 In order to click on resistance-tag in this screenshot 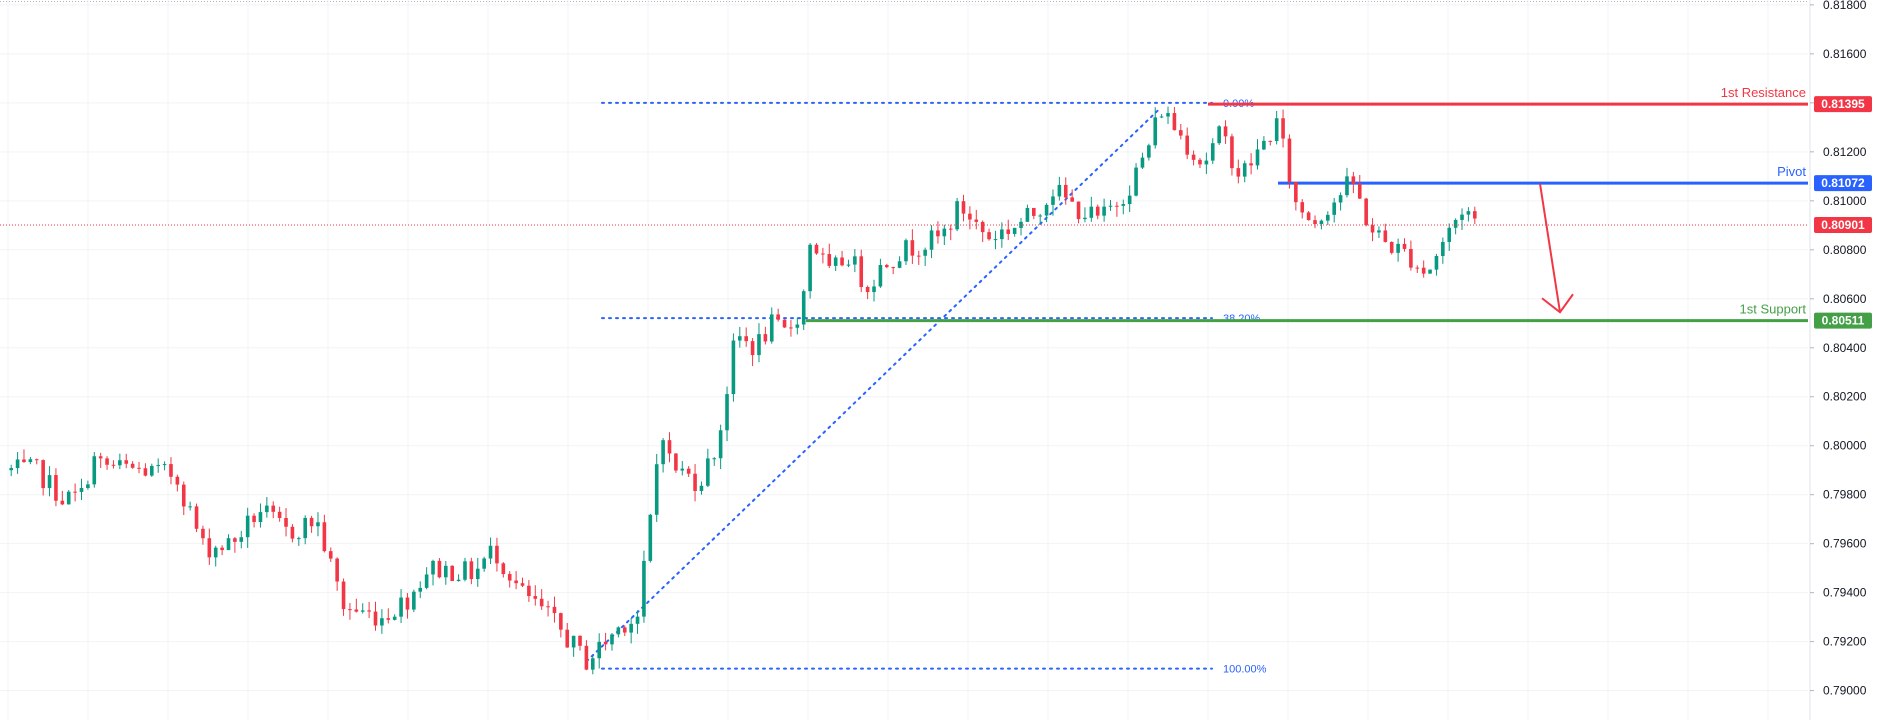, I will do `click(1843, 104)`.